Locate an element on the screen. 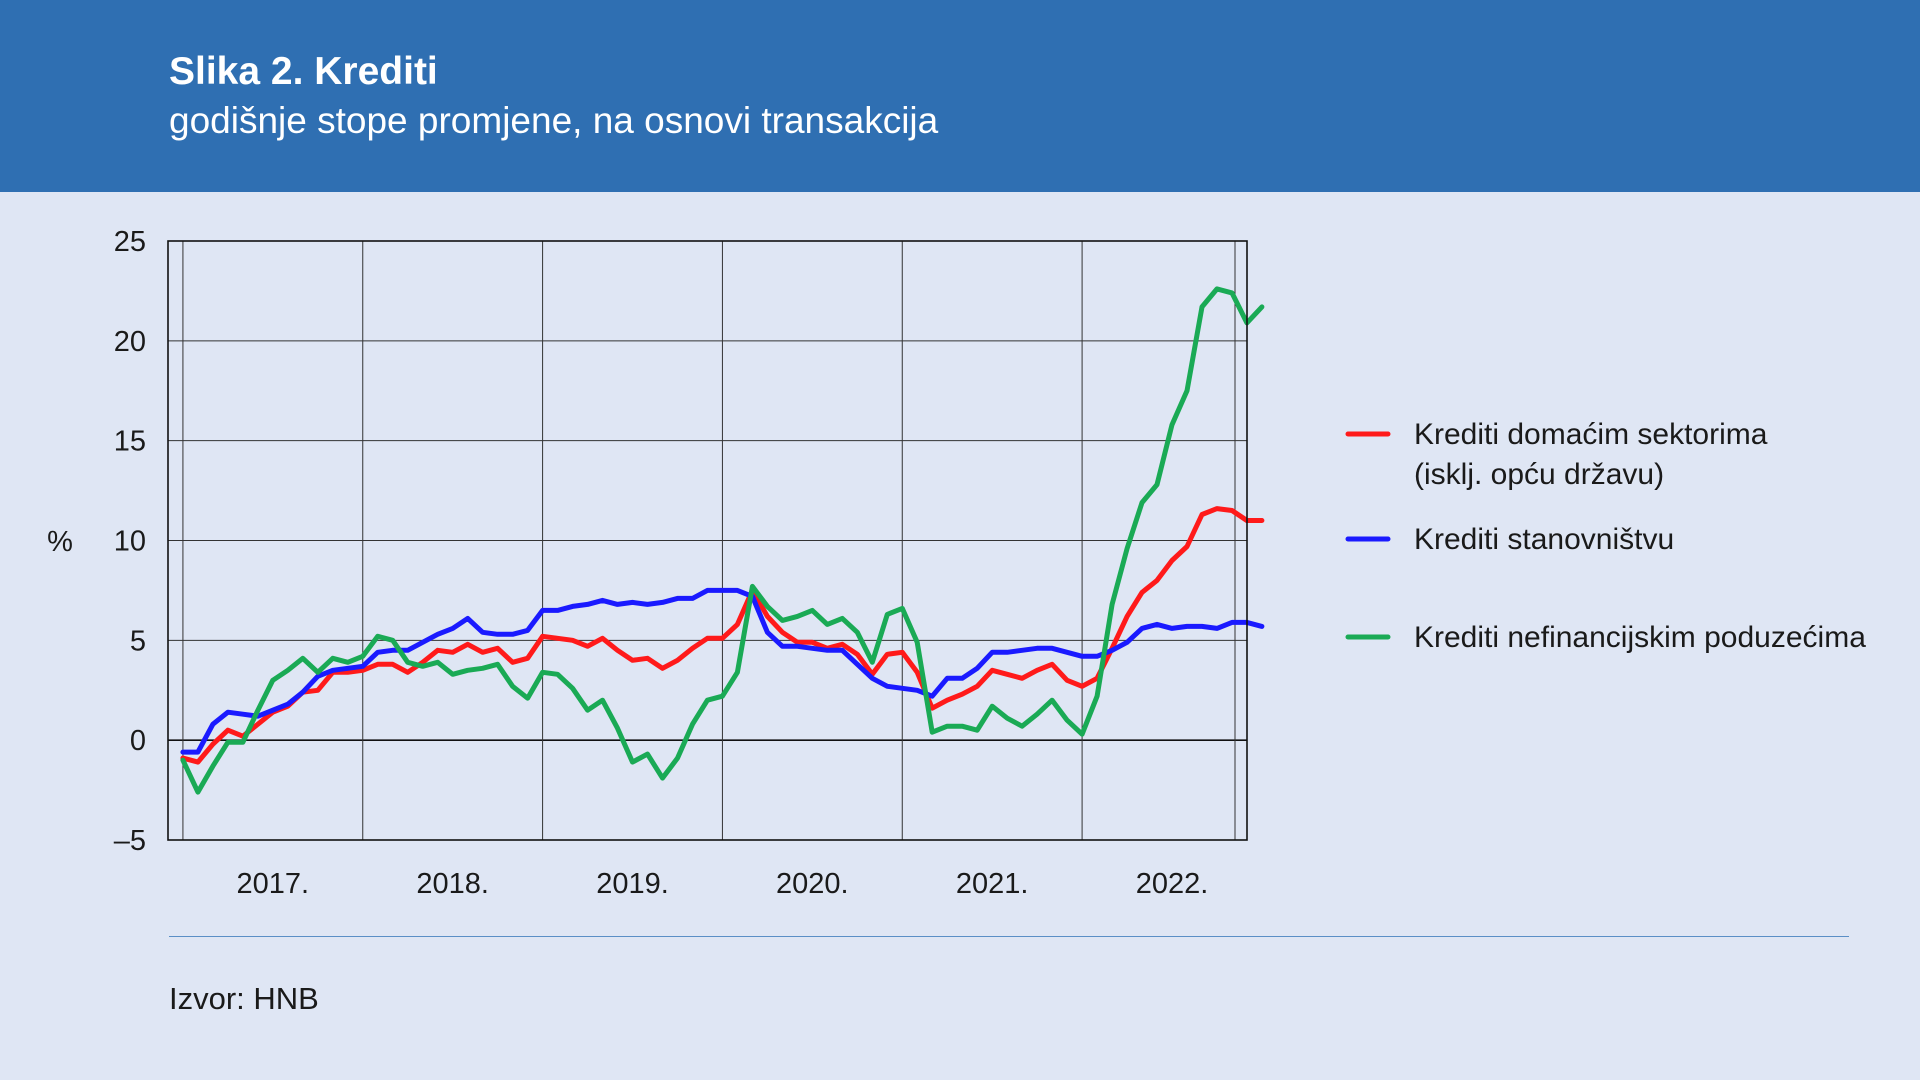  figure-title: Slika 2. Krediti is located at coordinates (303, 71).